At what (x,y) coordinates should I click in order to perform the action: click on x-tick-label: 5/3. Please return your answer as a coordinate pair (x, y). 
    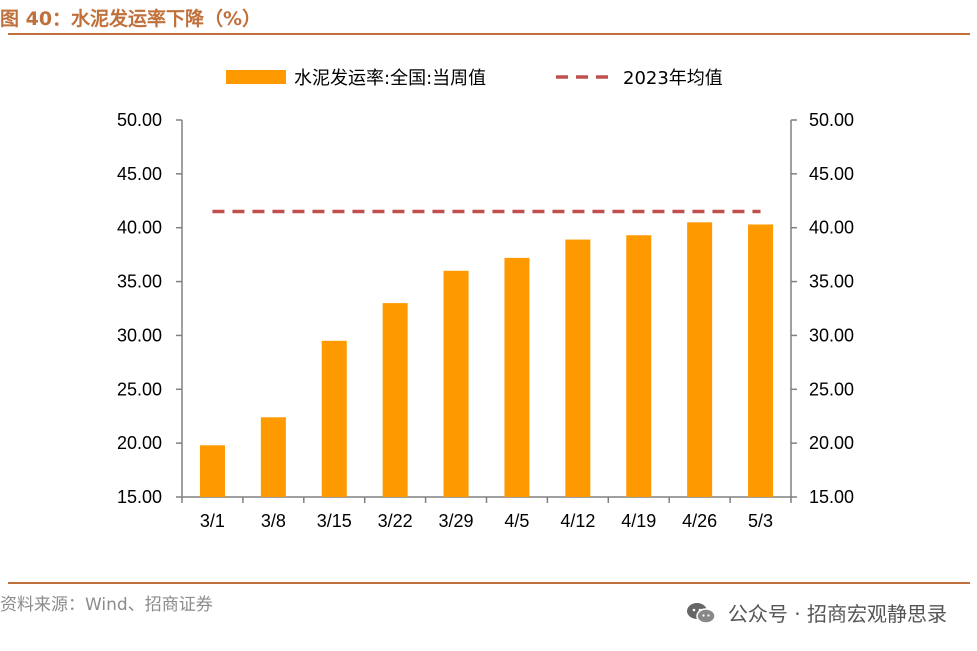
    Looking at the image, I should click on (760, 521).